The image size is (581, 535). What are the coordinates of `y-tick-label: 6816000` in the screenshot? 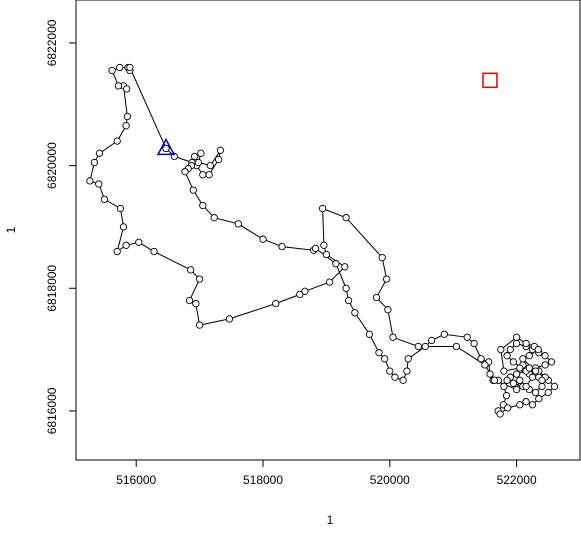 It's located at (52, 410).